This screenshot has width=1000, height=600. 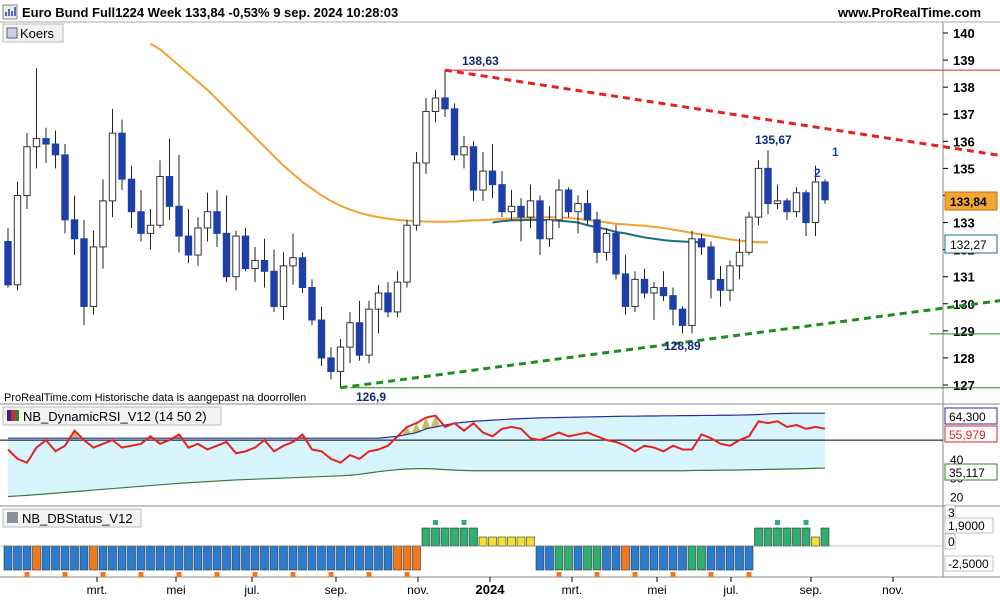 What do you see at coordinates (12, 517) in the screenshot?
I see `status-icon` at bounding box center [12, 517].